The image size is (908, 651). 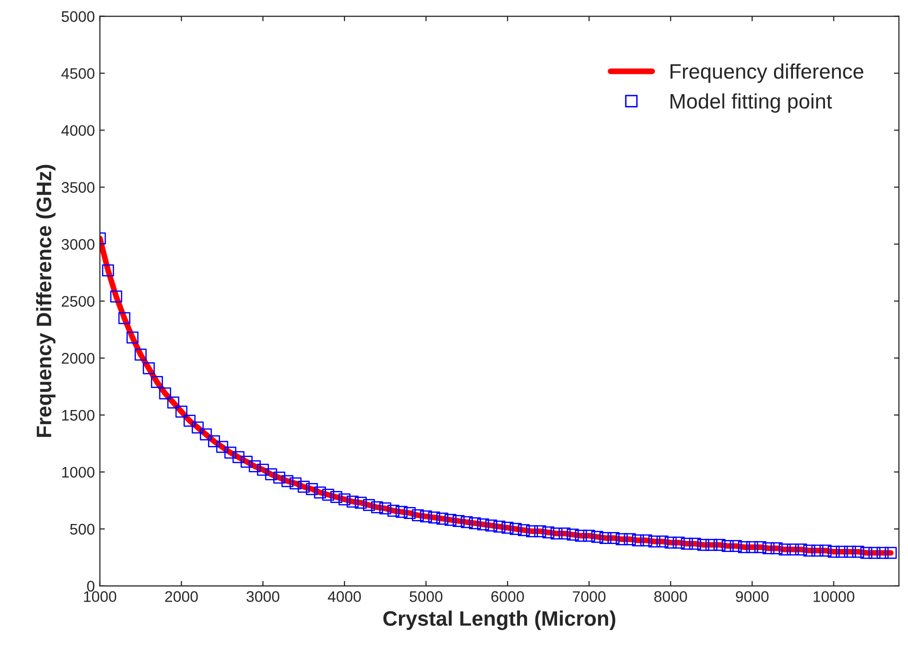 I want to click on x-tick-label: 10000, so click(x=834, y=596).